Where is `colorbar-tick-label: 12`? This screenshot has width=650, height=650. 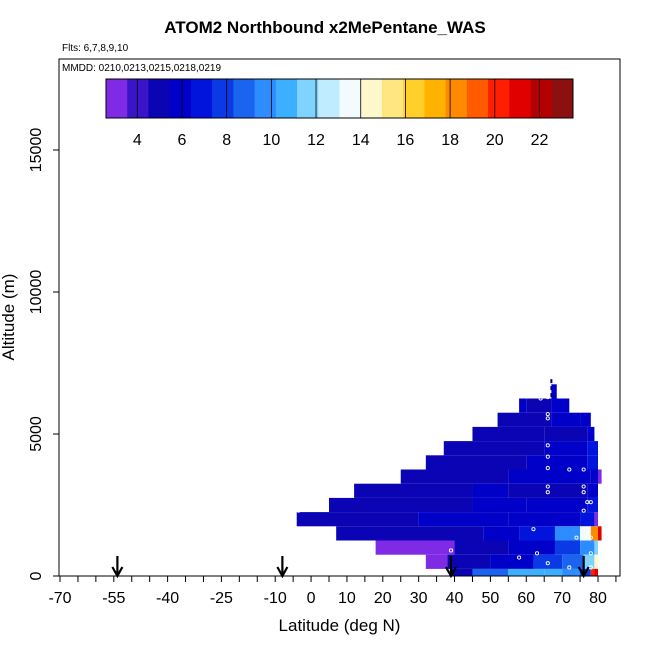 colorbar-tick-label: 12 is located at coordinates (316, 140).